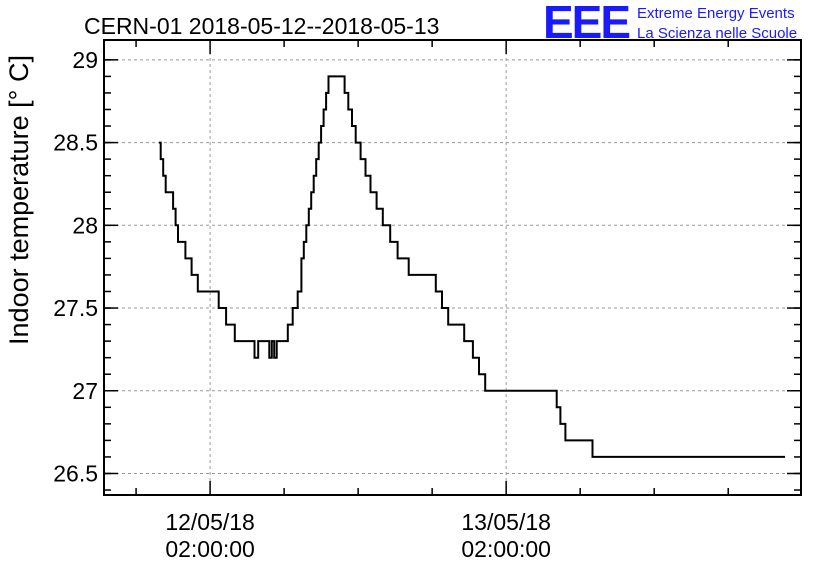 The height and width of the screenshot is (572, 836). What do you see at coordinates (75, 143) in the screenshot?
I see `y-tick-label: 28.5` at bounding box center [75, 143].